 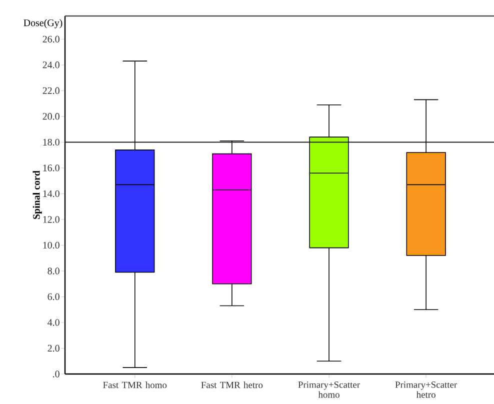 What do you see at coordinates (232, 385) in the screenshot?
I see `x-tick-label: Fast TMR hetro` at bounding box center [232, 385].